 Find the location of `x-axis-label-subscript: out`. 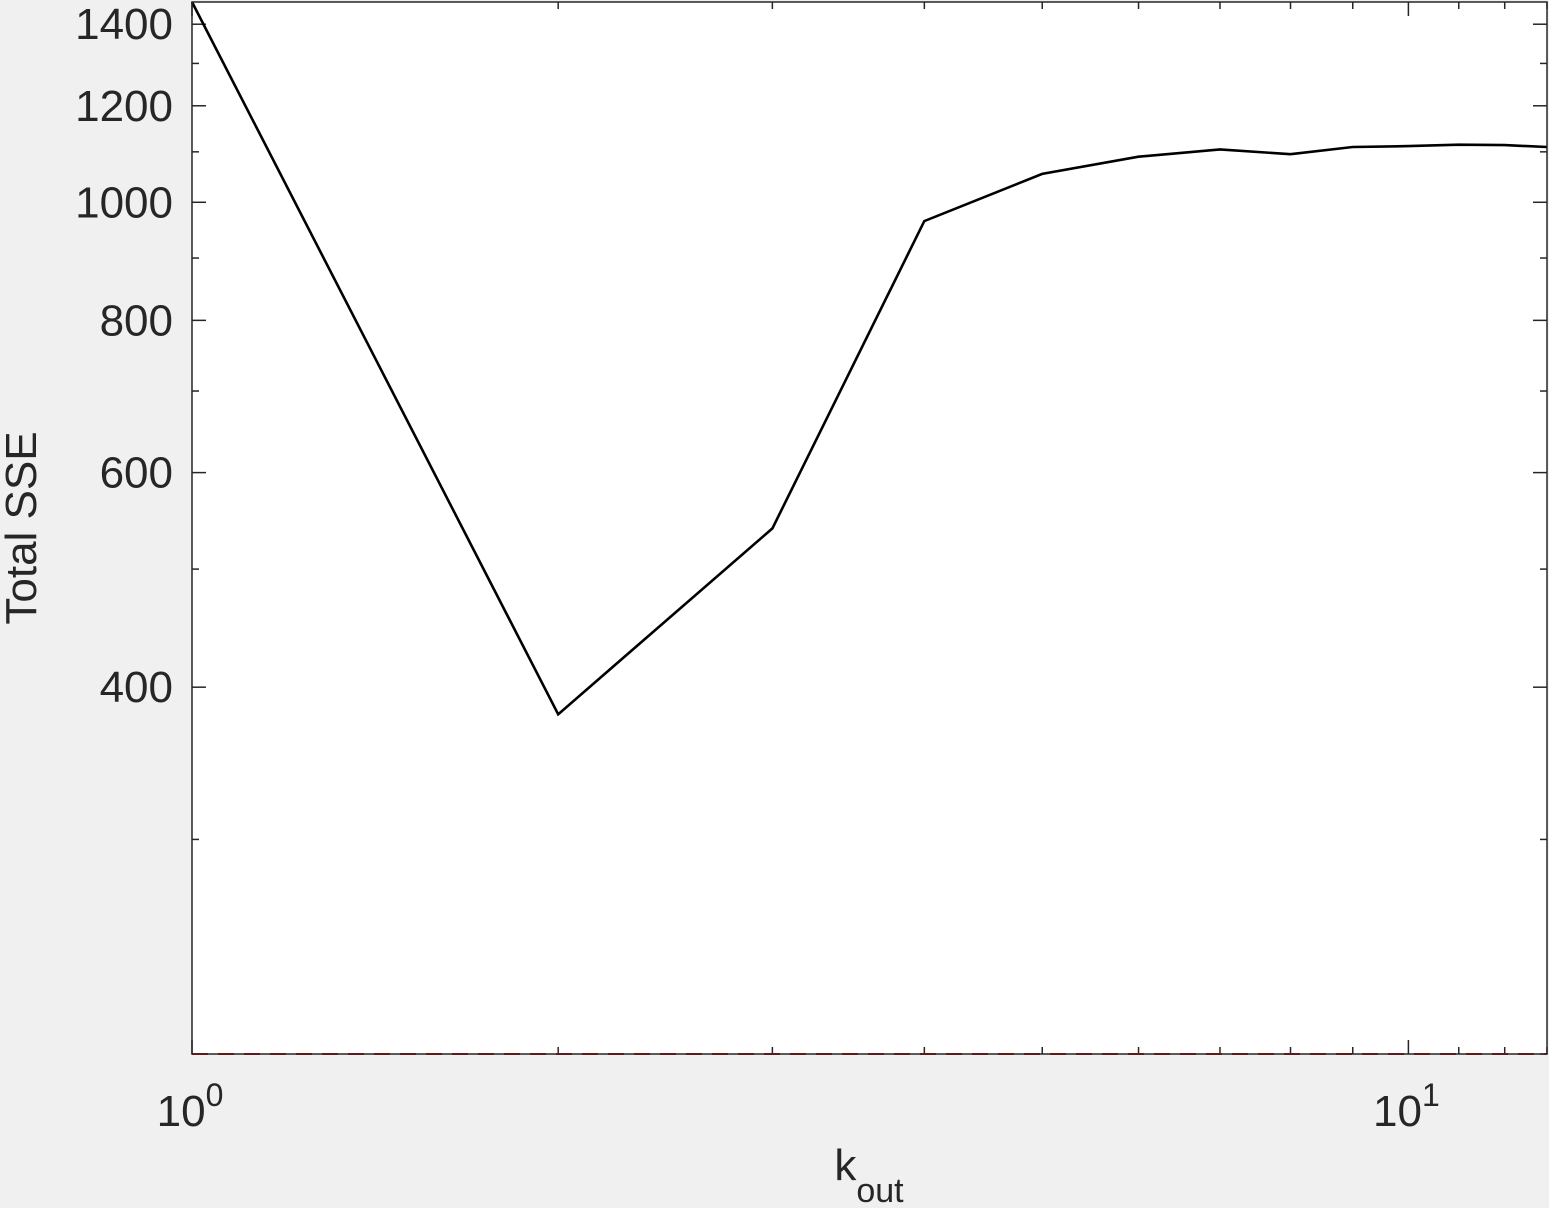

x-axis-label-subscript: out is located at coordinates (880, 1190).